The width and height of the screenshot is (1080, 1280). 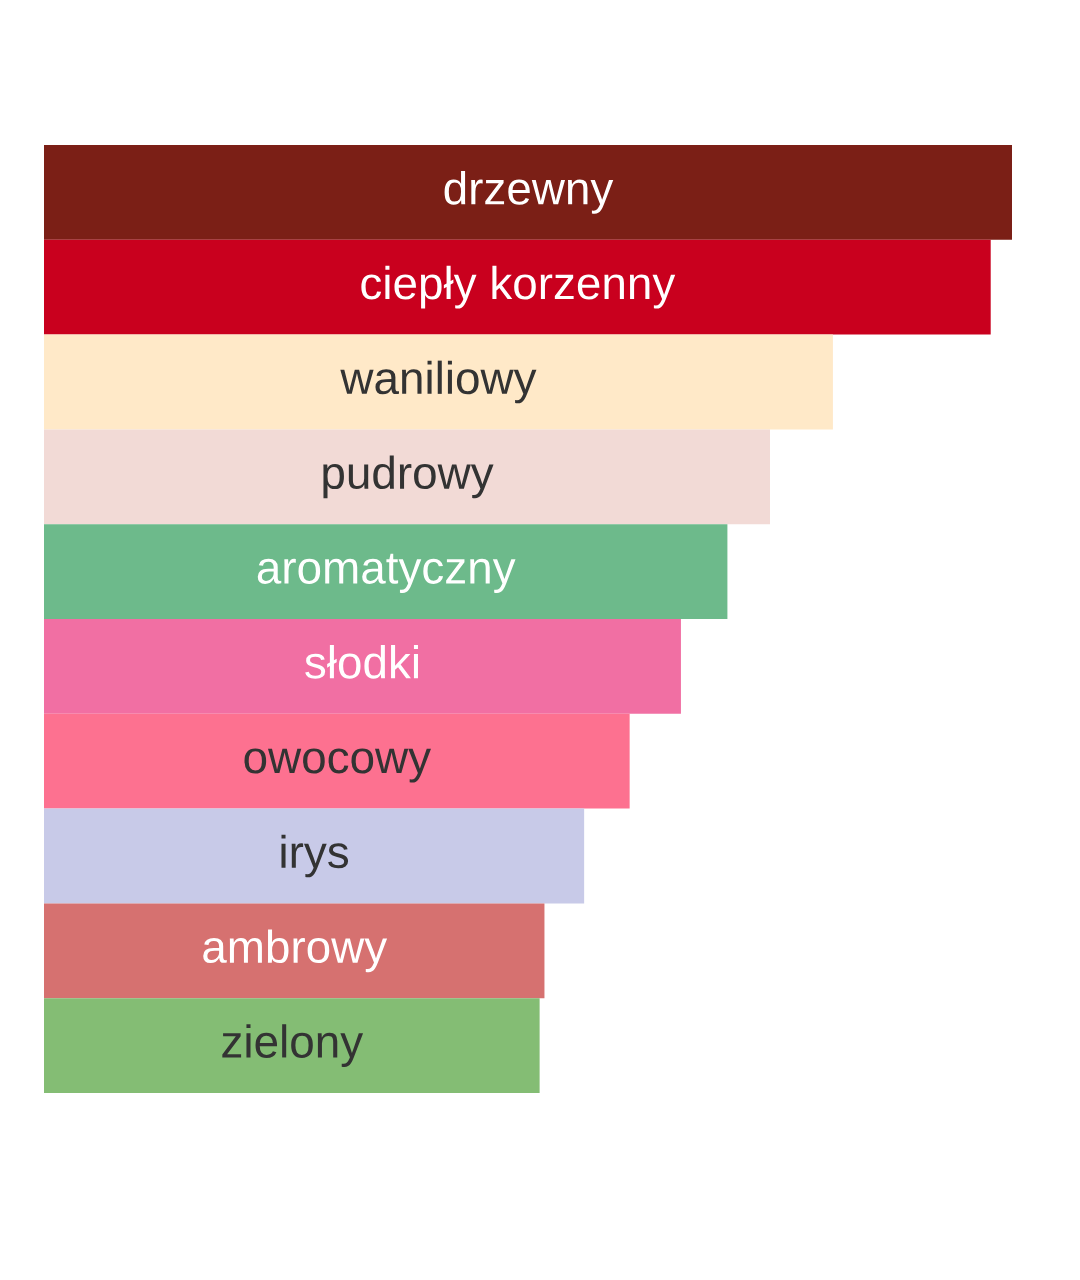 What do you see at coordinates (361, 662) in the screenshot?
I see `y-tick-label: słodki` at bounding box center [361, 662].